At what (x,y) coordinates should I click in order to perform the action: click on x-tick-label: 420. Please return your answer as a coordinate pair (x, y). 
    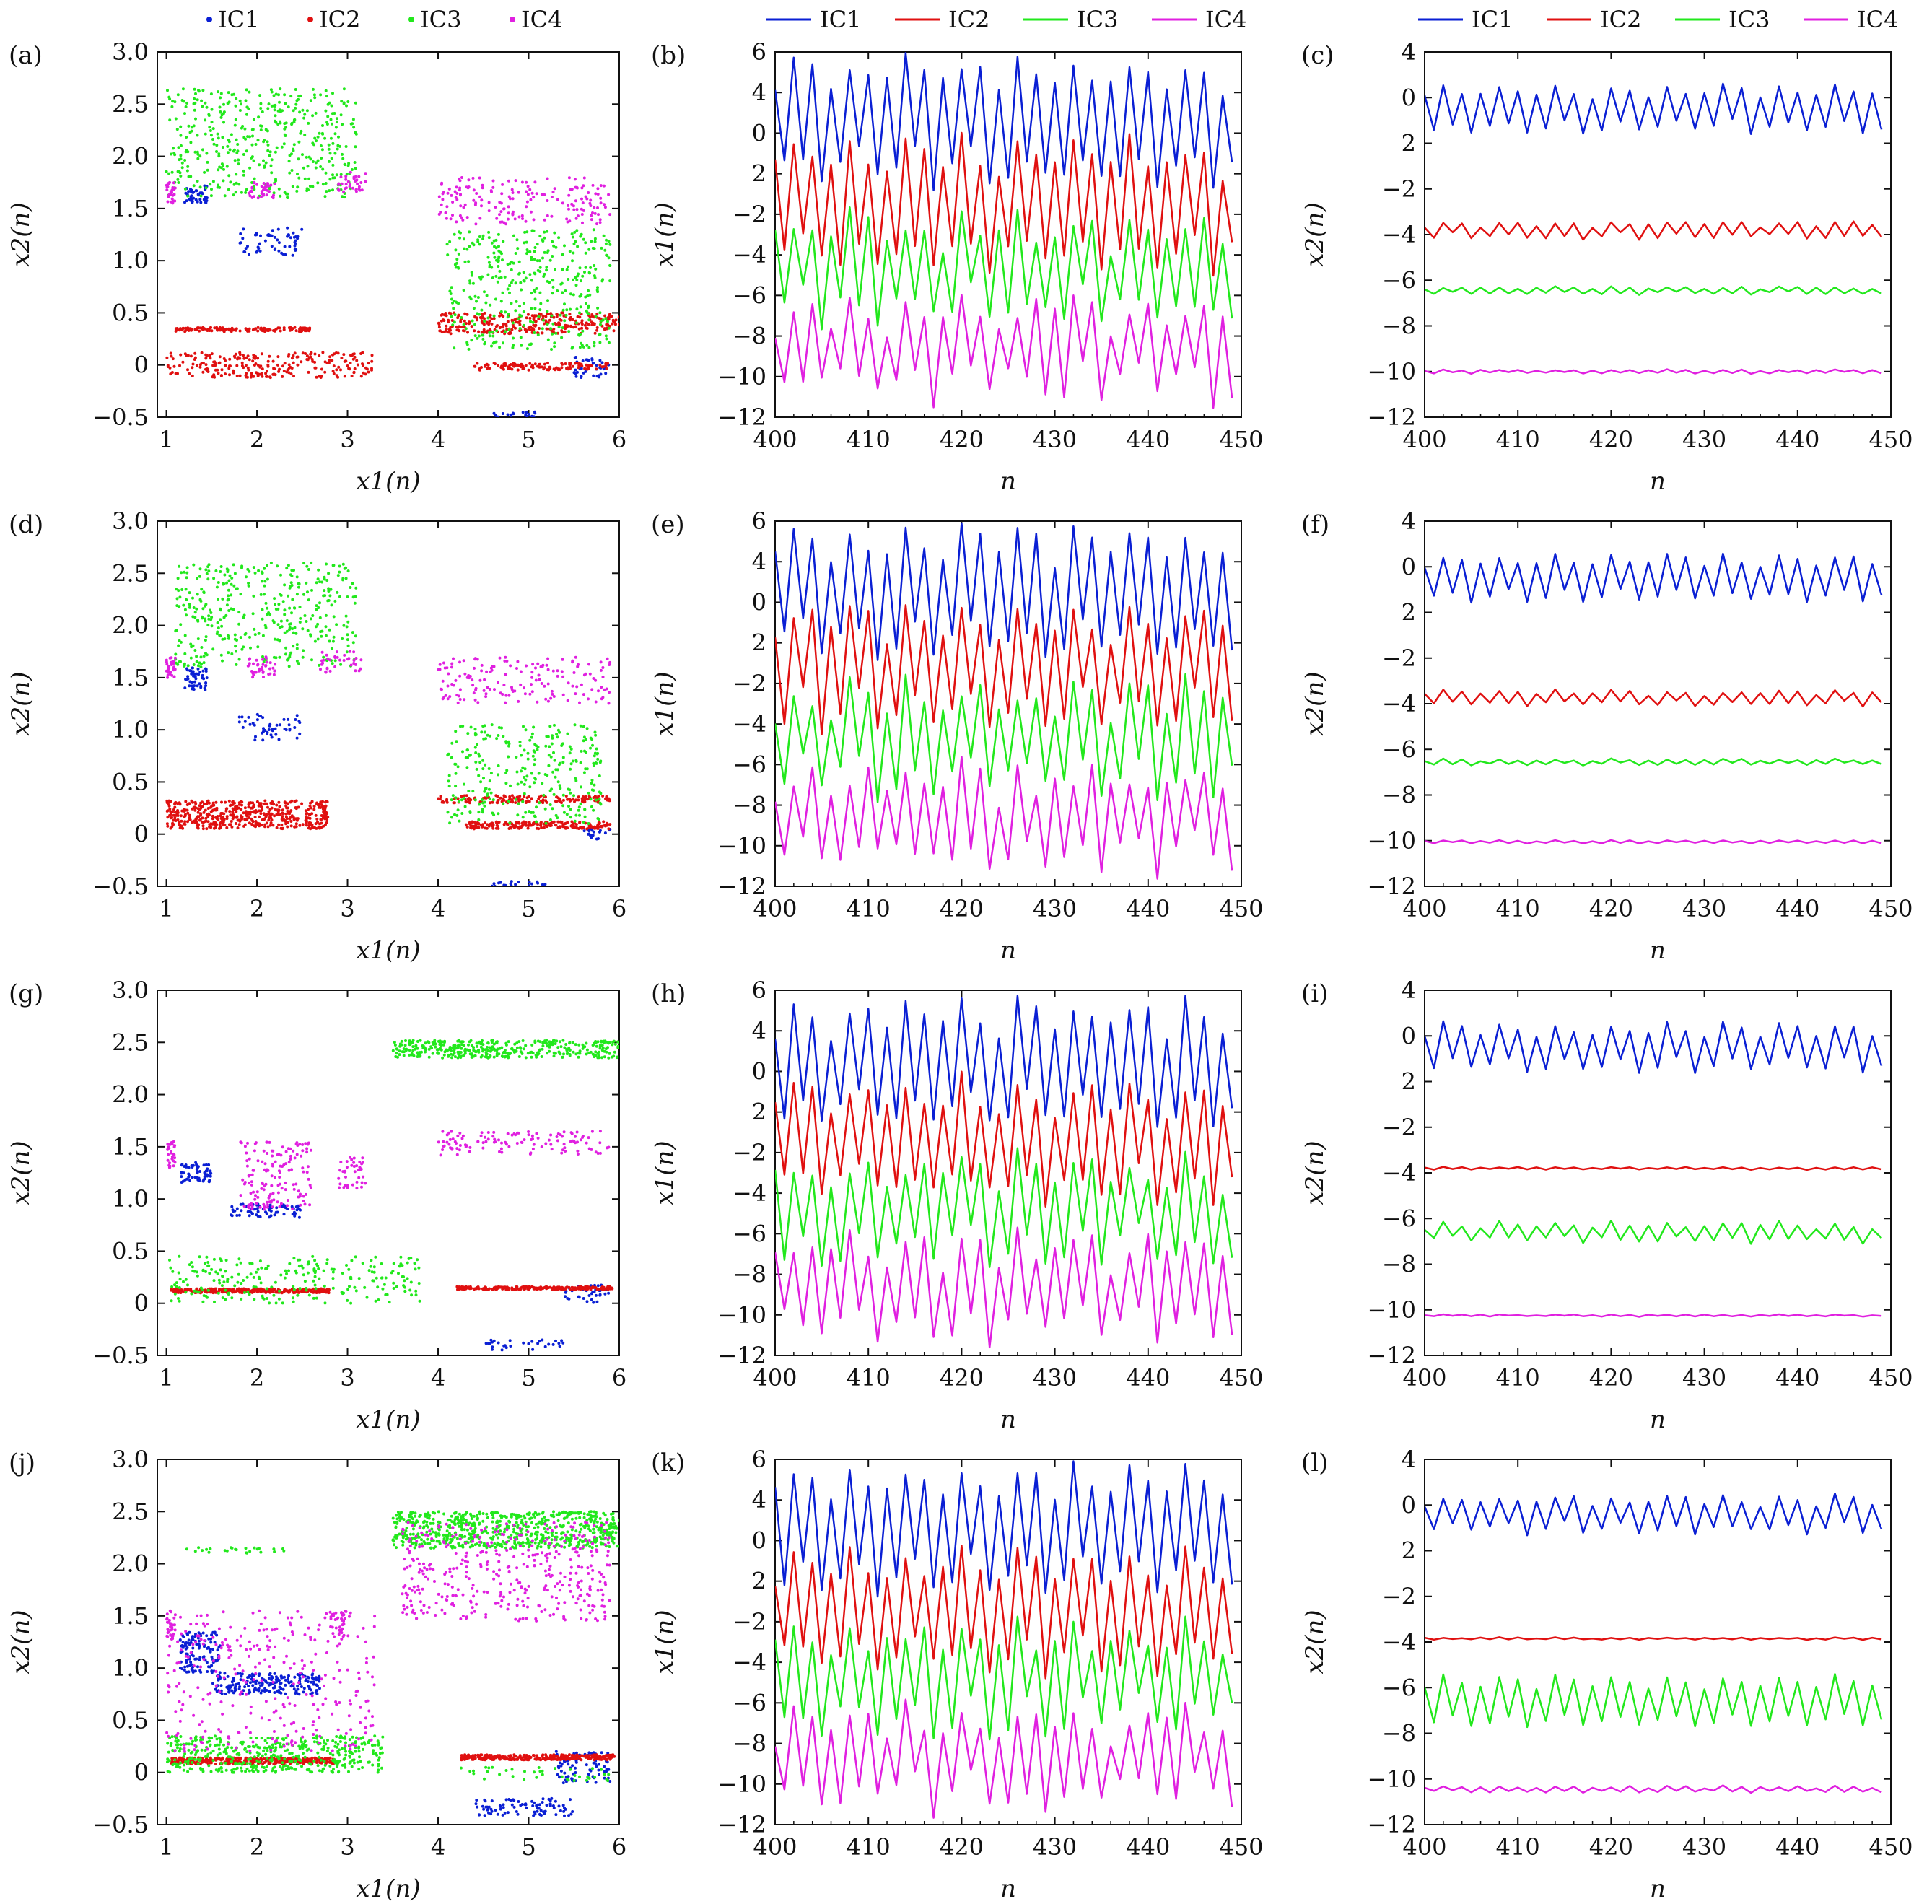
    Looking at the image, I should click on (962, 439).